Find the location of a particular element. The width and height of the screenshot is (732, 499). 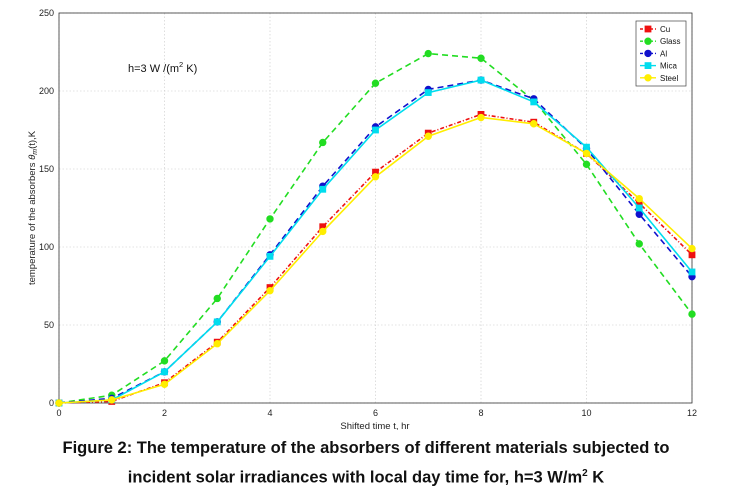

legend-entry-al: Al is located at coordinates (653, 53).